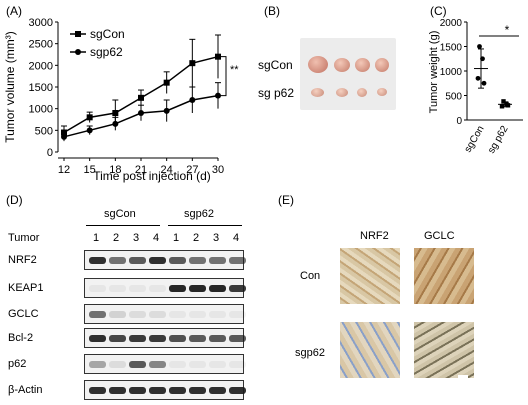  Describe the element at coordinates (41, 110) in the screenshot. I see `y-tick-label: 1000` at that location.